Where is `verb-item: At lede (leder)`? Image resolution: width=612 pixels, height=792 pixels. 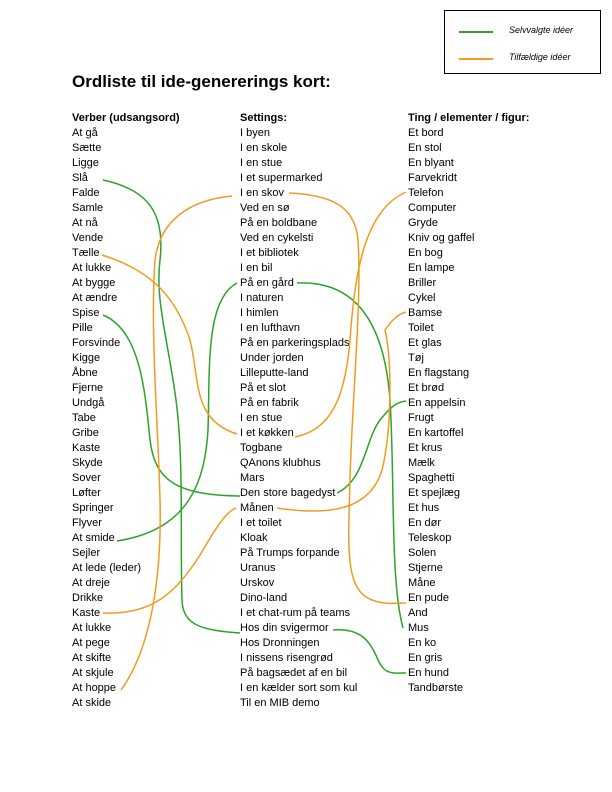
verb-item: At lede (leder) is located at coordinates (107, 568).